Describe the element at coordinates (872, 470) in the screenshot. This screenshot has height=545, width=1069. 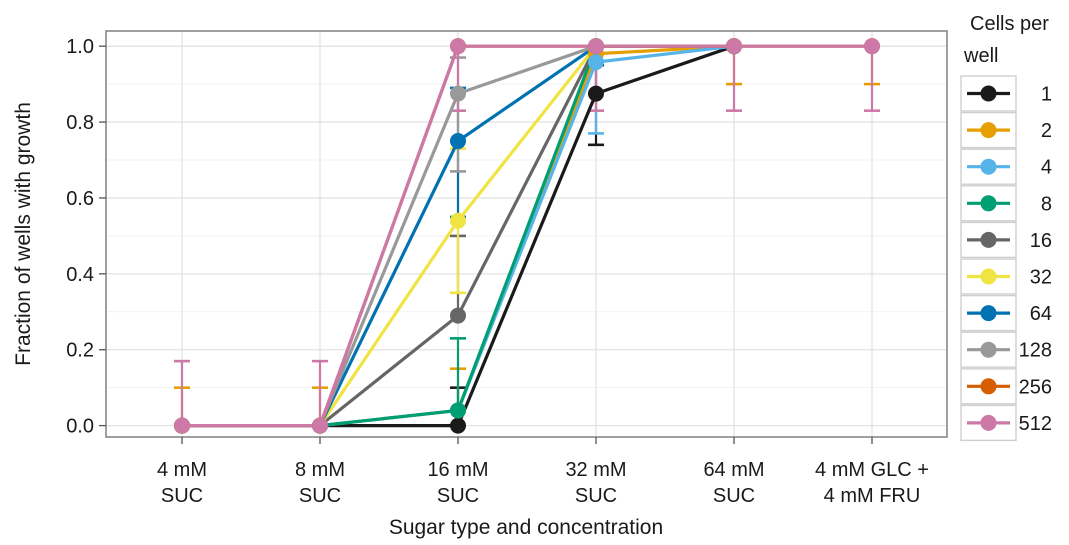
I see `x-tick-label: 4 mM GLC +` at that location.